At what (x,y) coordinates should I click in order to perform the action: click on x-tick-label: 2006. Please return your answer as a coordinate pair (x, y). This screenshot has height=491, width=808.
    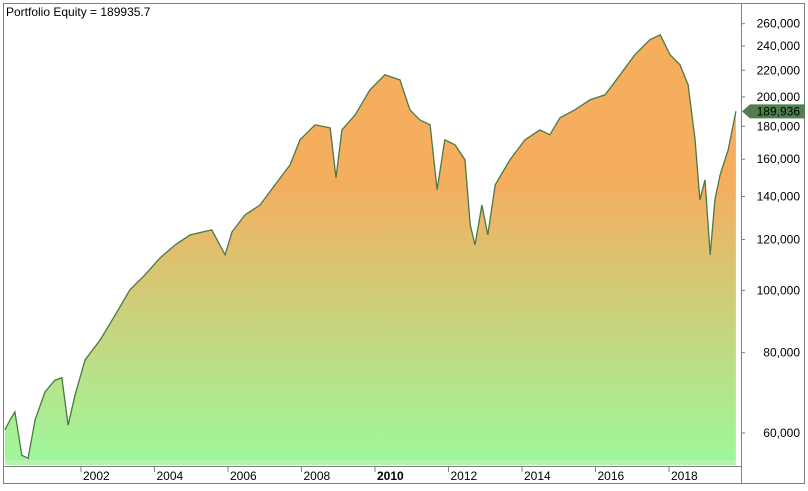
    Looking at the image, I should click on (243, 476).